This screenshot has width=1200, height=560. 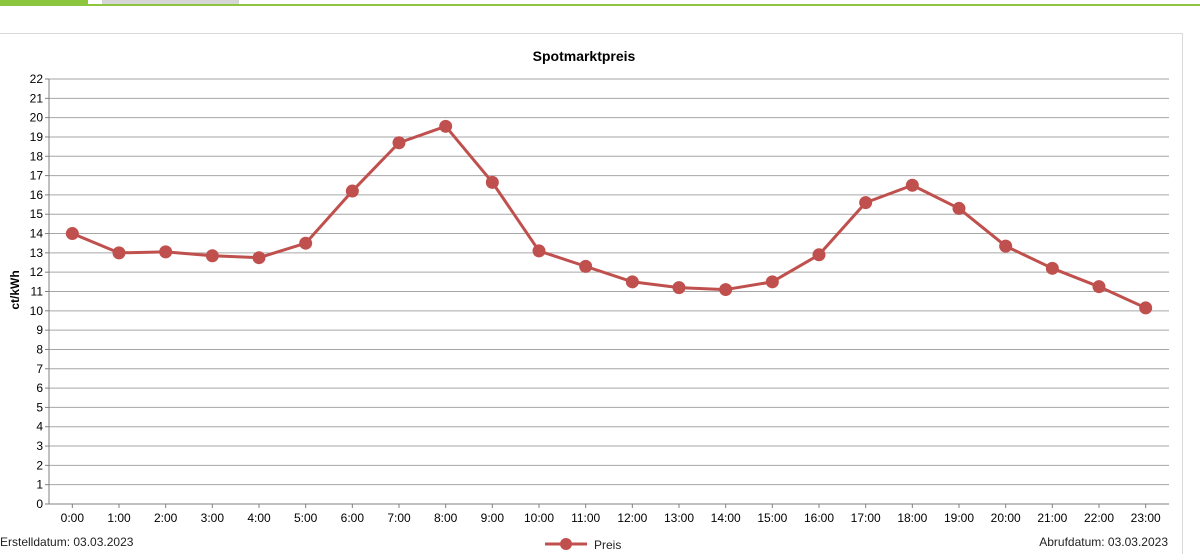 I want to click on x-tick-label: 12:00, so click(x=632, y=518).